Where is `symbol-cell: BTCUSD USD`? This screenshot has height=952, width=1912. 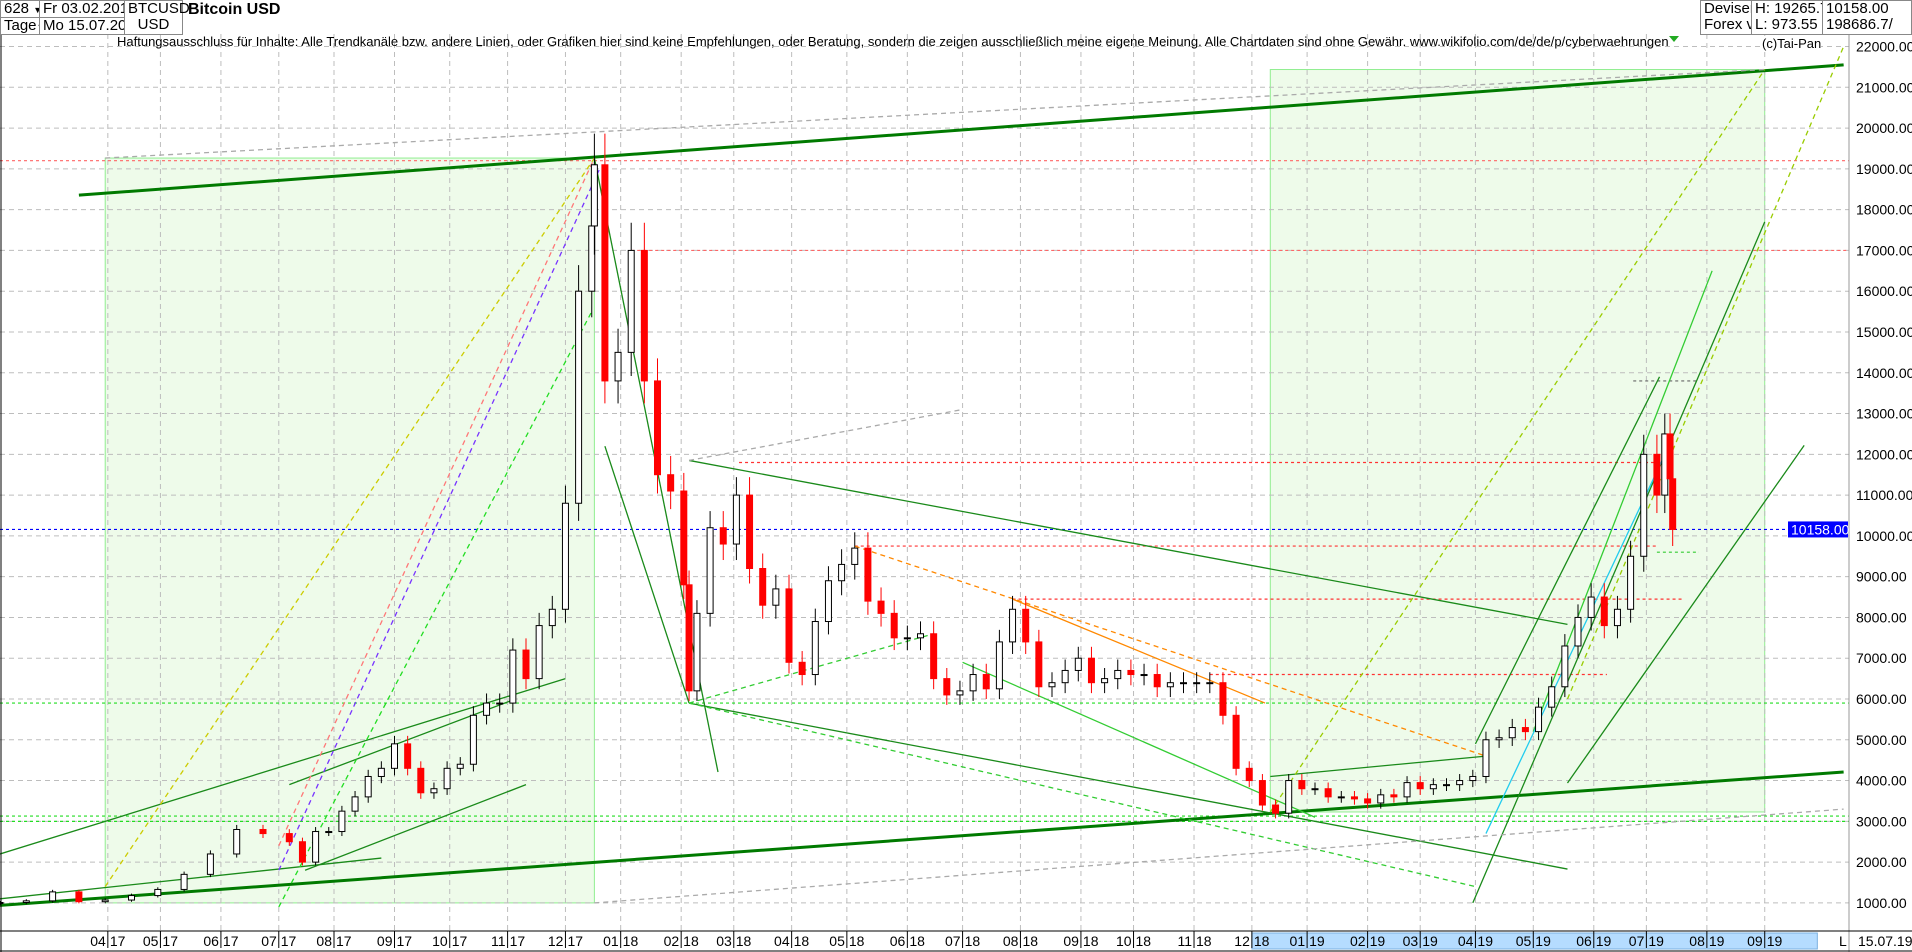
symbol-cell: BTCUSD USD is located at coordinates (157, 17).